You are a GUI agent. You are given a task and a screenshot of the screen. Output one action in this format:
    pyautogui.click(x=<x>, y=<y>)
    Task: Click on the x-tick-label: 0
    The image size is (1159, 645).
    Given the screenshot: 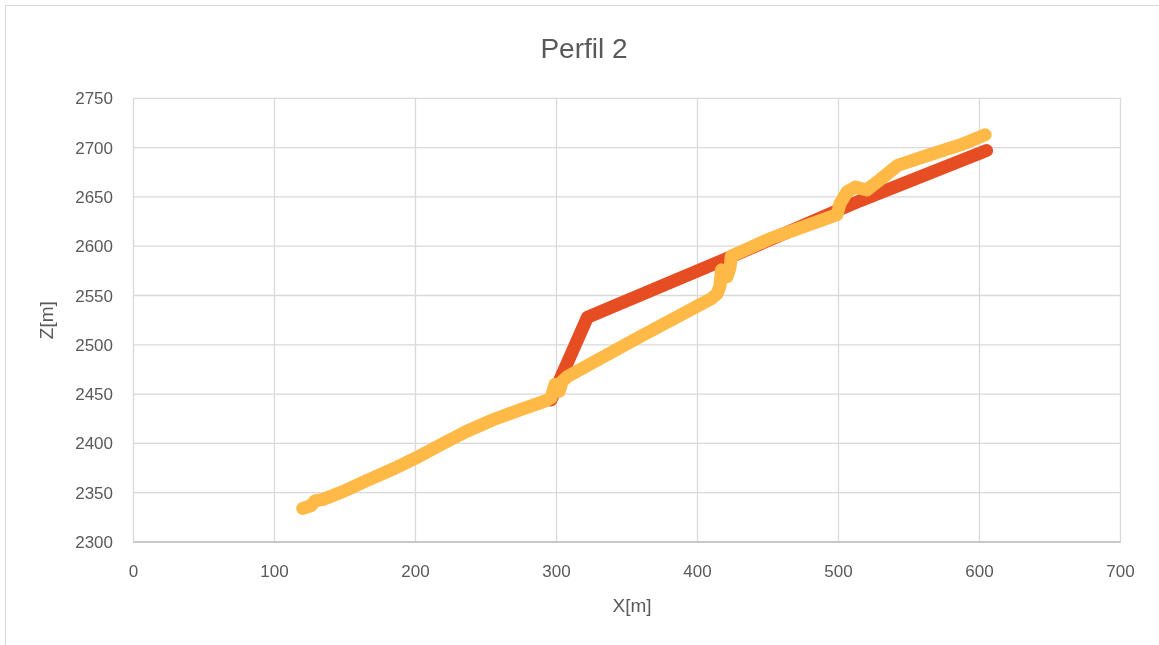 What is the action you would take?
    pyautogui.click(x=133, y=571)
    